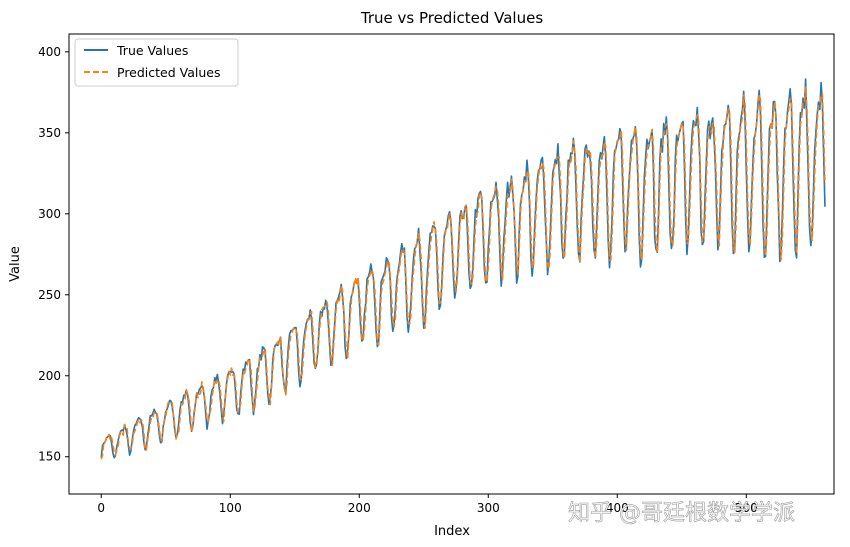  Describe the element at coordinates (427, 504) in the screenshot. I see `x-axis: 0 100 200 300 400 500` at that location.